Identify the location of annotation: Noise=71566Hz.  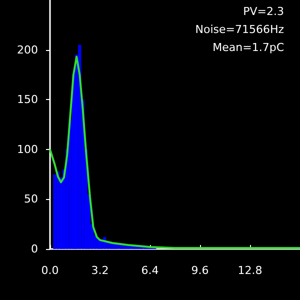
(239, 29).